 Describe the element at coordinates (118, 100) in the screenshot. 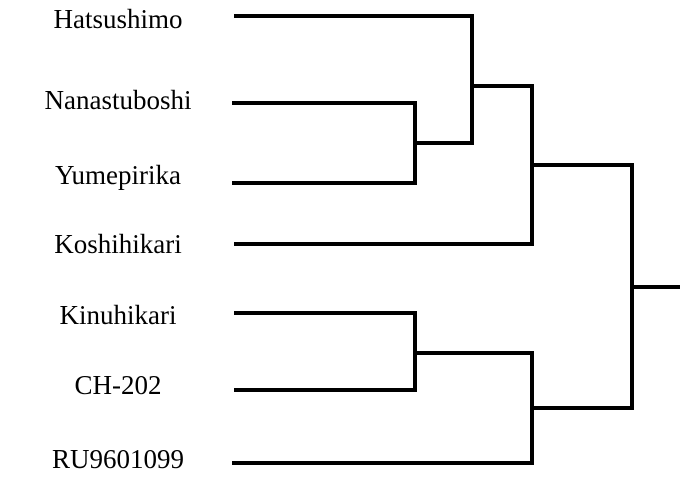

I see `leaf-label: Nanastuboshi` at that location.